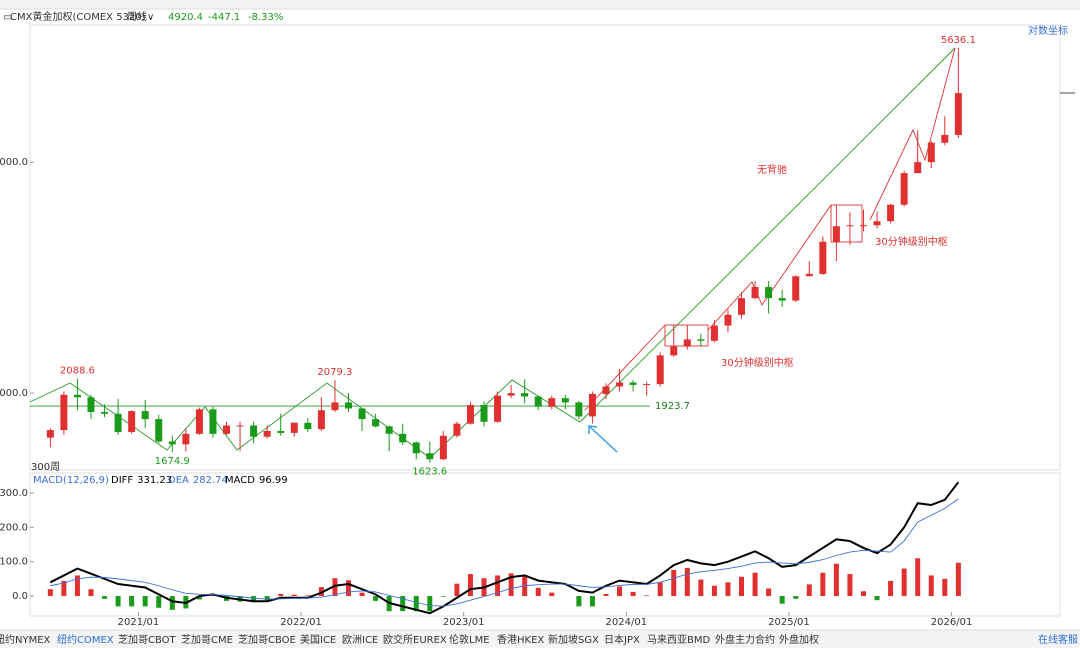 This screenshot has height=648, width=1080. I want to click on extreme-label: 1674.9, so click(172, 461).